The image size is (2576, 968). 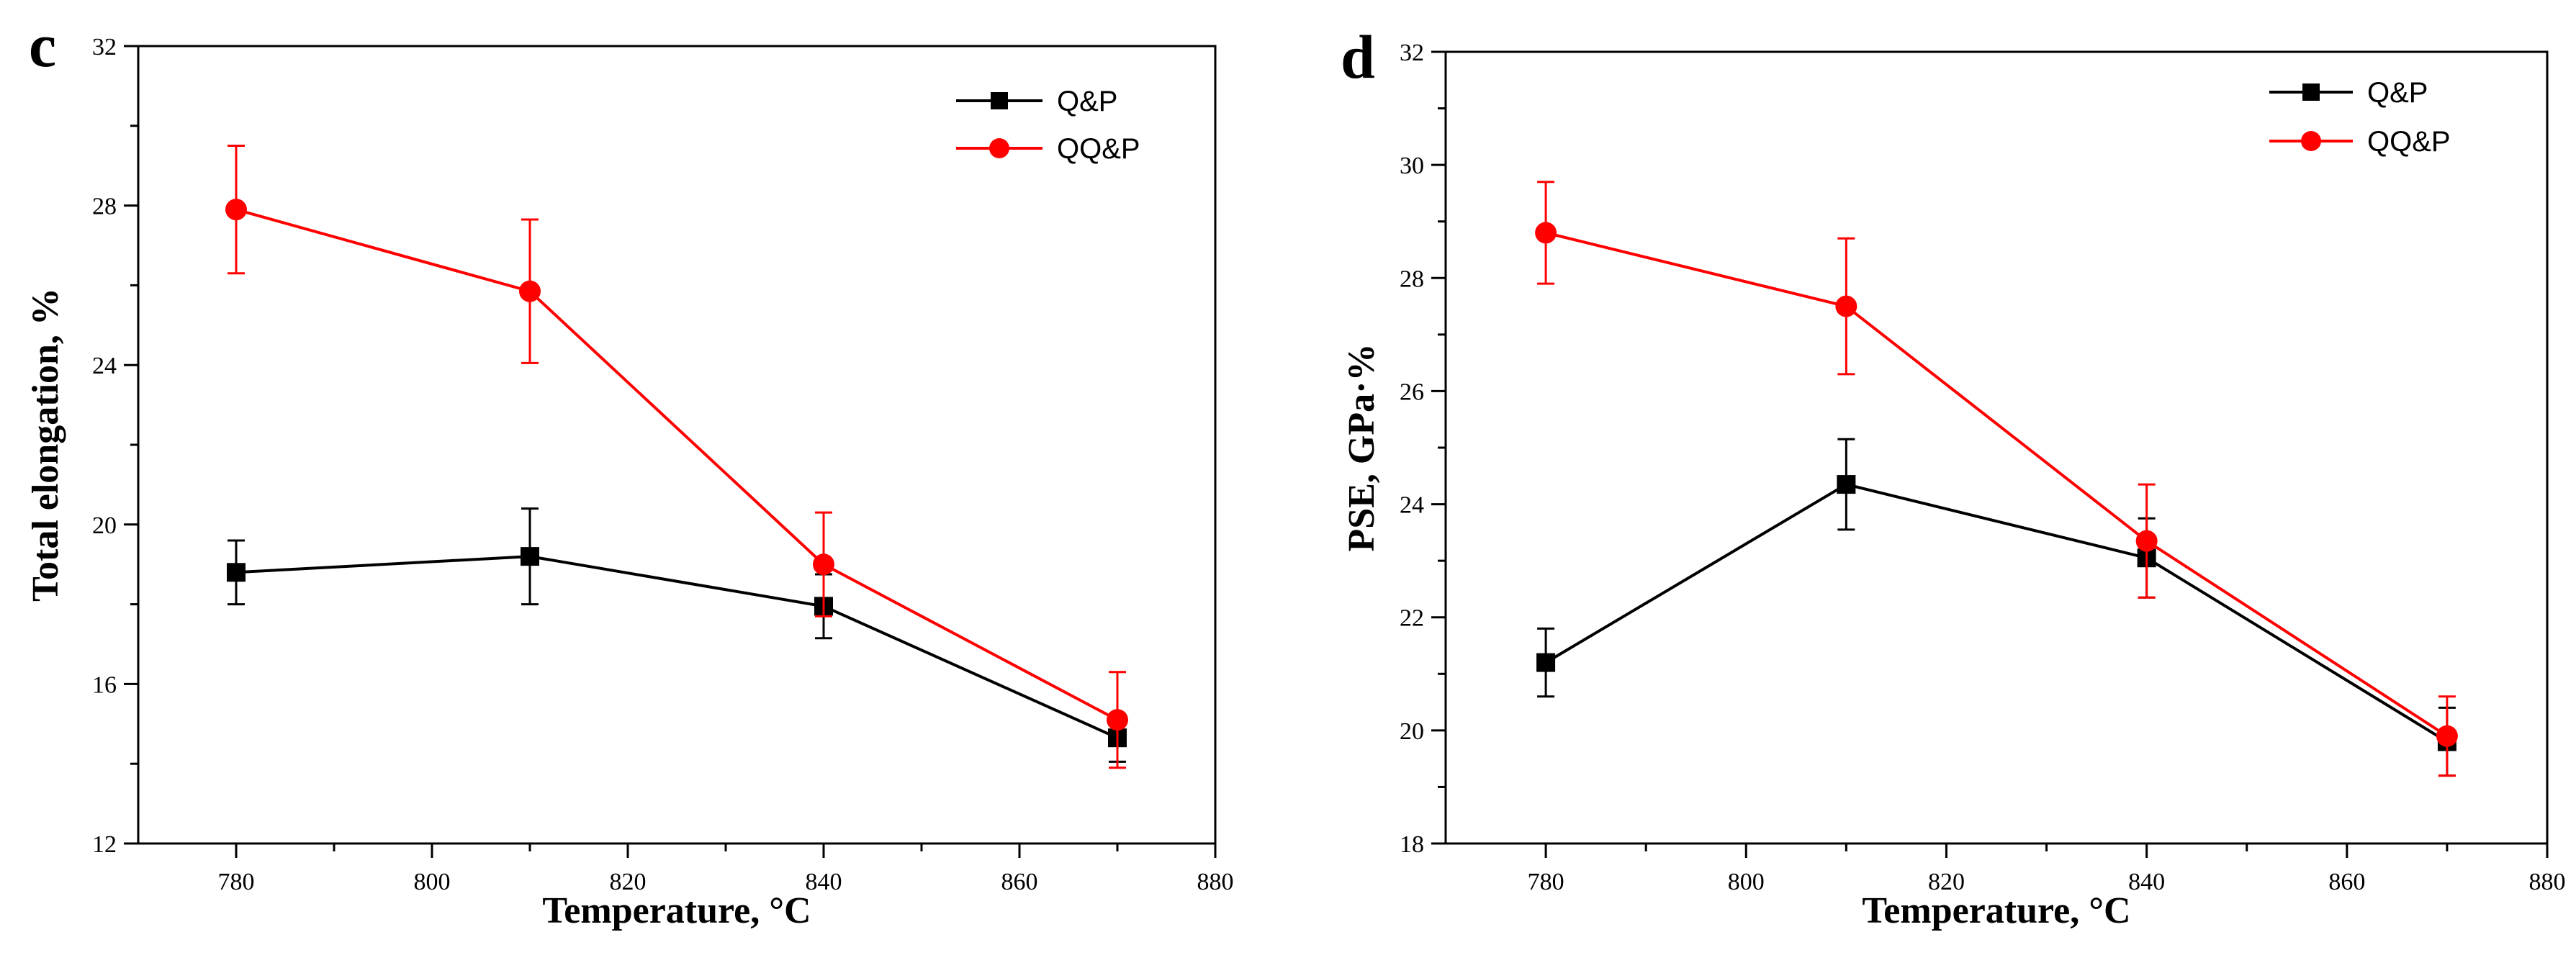 I want to click on panel-label: c, so click(x=42, y=45).